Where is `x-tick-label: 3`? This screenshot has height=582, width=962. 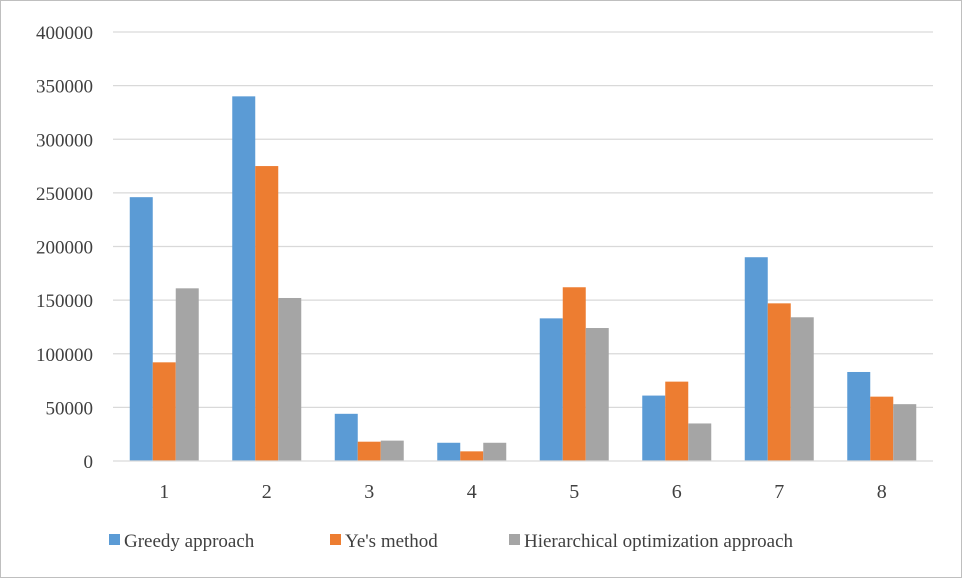
x-tick-label: 3 is located at coordinates (369, 492).